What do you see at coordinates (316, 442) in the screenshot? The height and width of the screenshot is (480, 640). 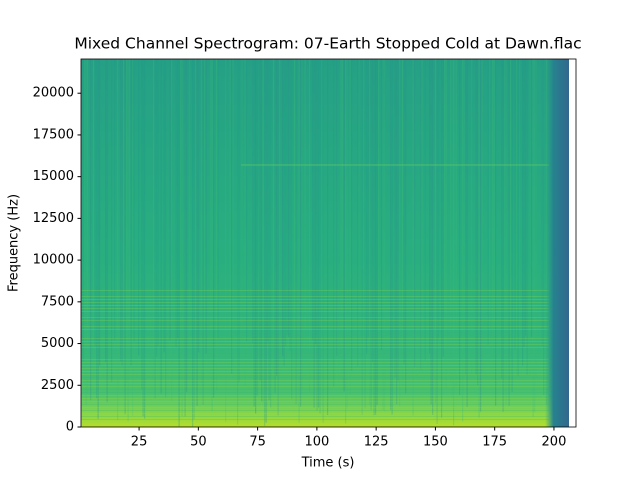 I see `x-tick-label: 100` at bounding box center [316, 442].